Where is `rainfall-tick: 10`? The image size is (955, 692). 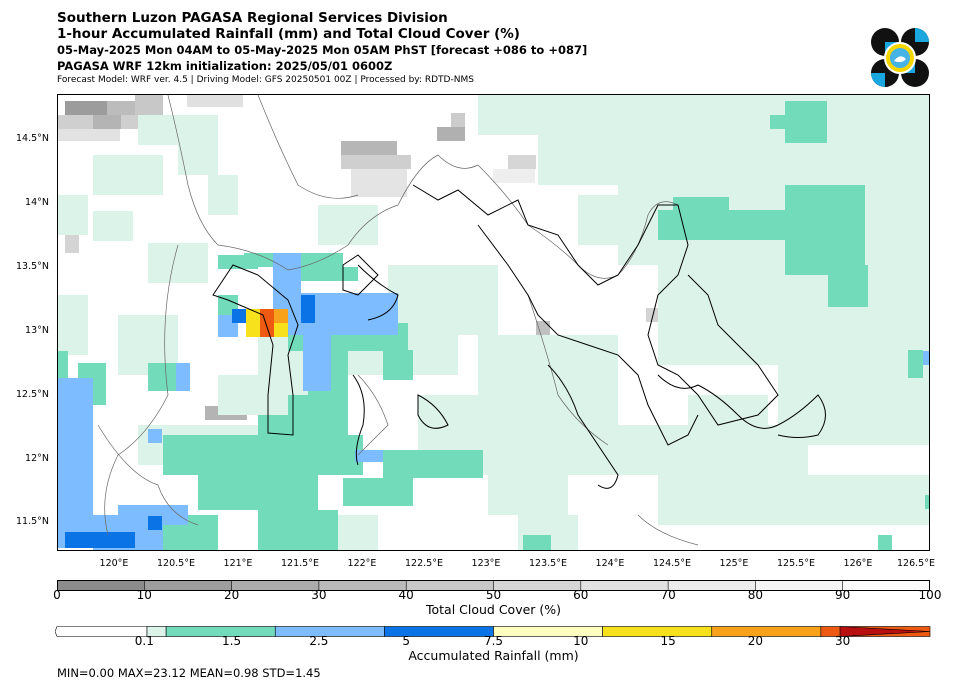
rainfall-tick: 10 is located at coordinates (581, 641).